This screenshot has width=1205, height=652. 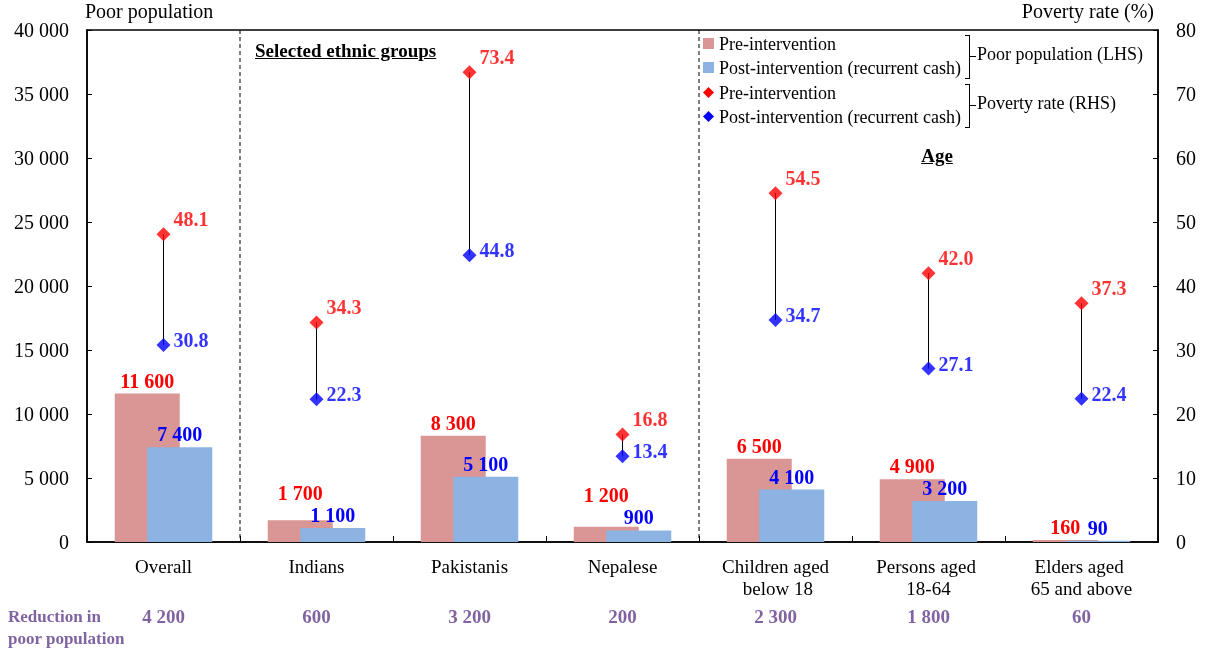 What do you see at coordinates (1181, 542) in the screenshot?
I see `y2-tick-label: 0` at bounding box center [1181, 542].